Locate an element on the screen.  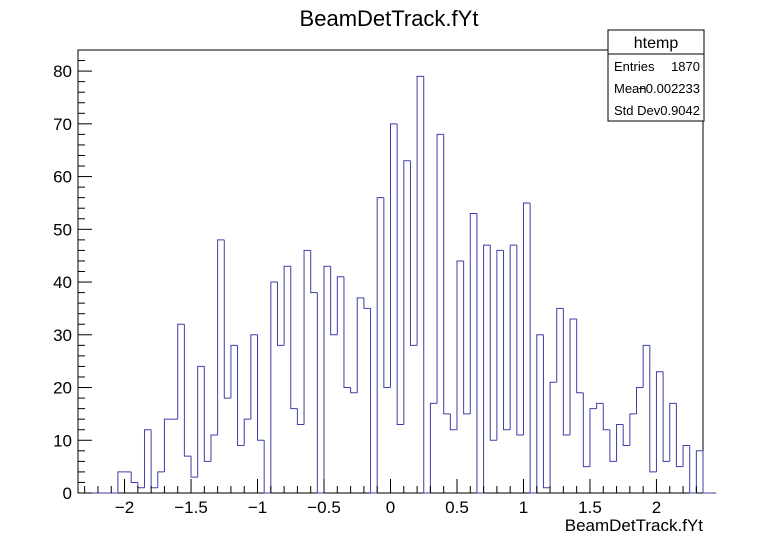
x-tick-label: −1 is located at coordinates (257, 507).